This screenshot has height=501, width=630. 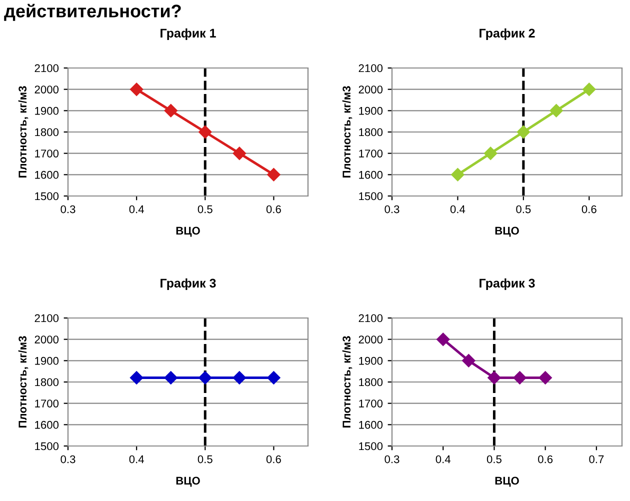 I want to click on x-tick-label: 0.7, so click(x=596, y=459).